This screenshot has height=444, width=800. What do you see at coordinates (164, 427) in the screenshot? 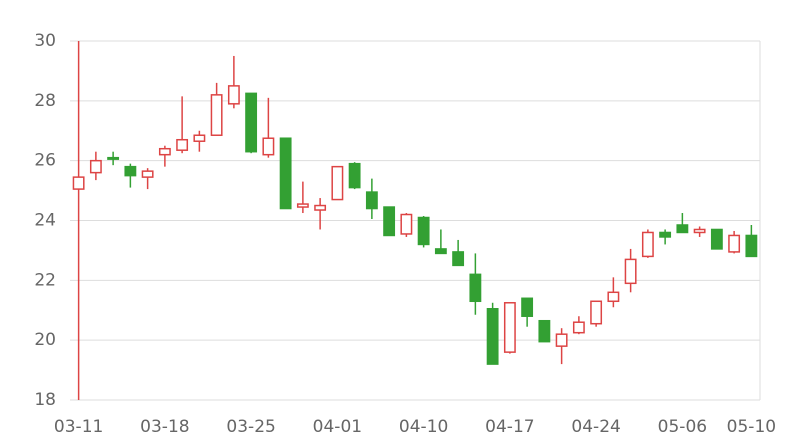
I see `x-tick-label: 03-18` at bounding box center [164, 427].